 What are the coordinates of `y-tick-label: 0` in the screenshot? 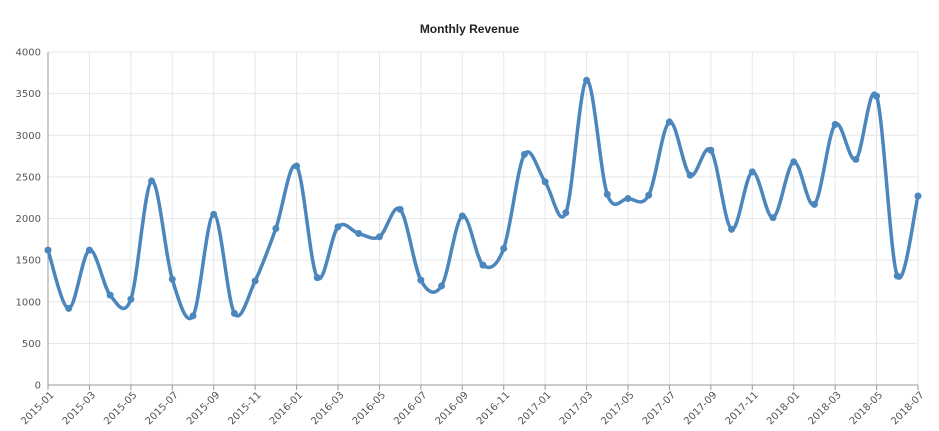 It's located at (38, 386).